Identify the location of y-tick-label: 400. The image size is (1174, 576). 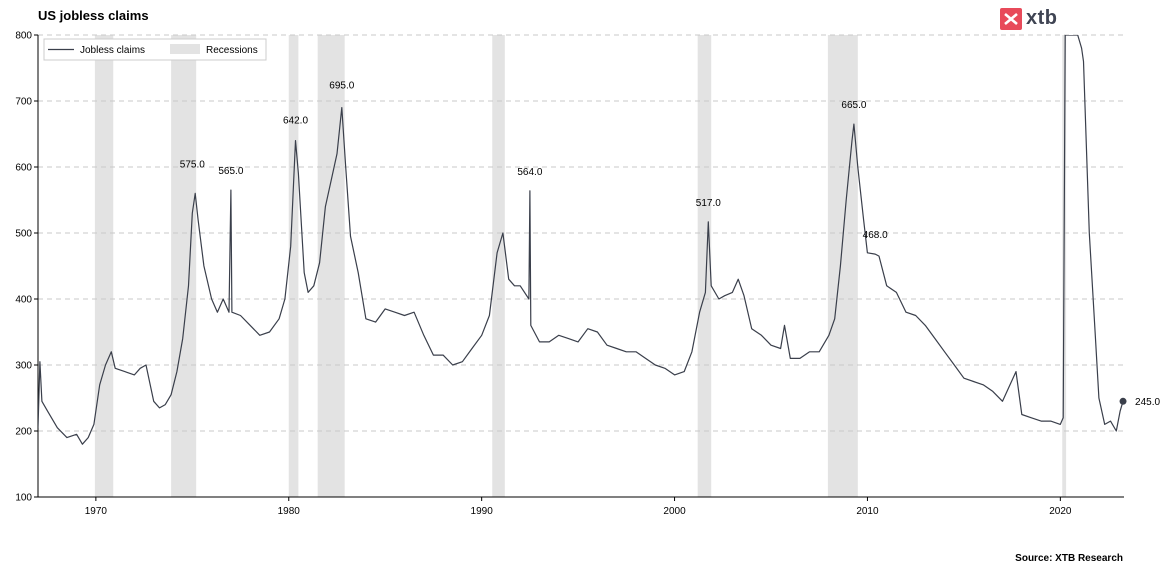
(23, 300).